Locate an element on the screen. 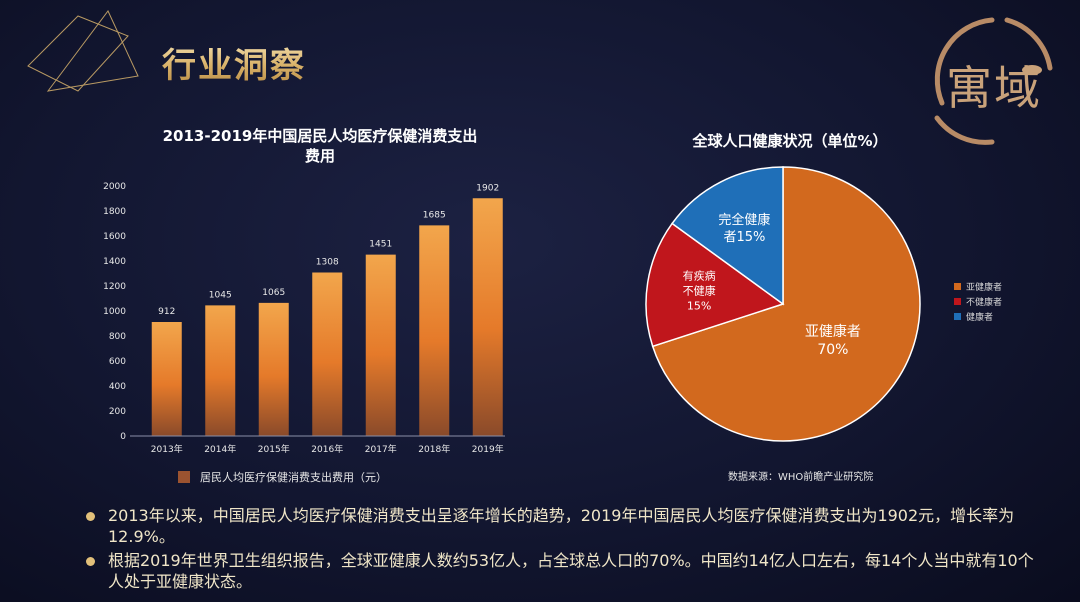  pie-slice-healthy is located at coordinates (727, 236).